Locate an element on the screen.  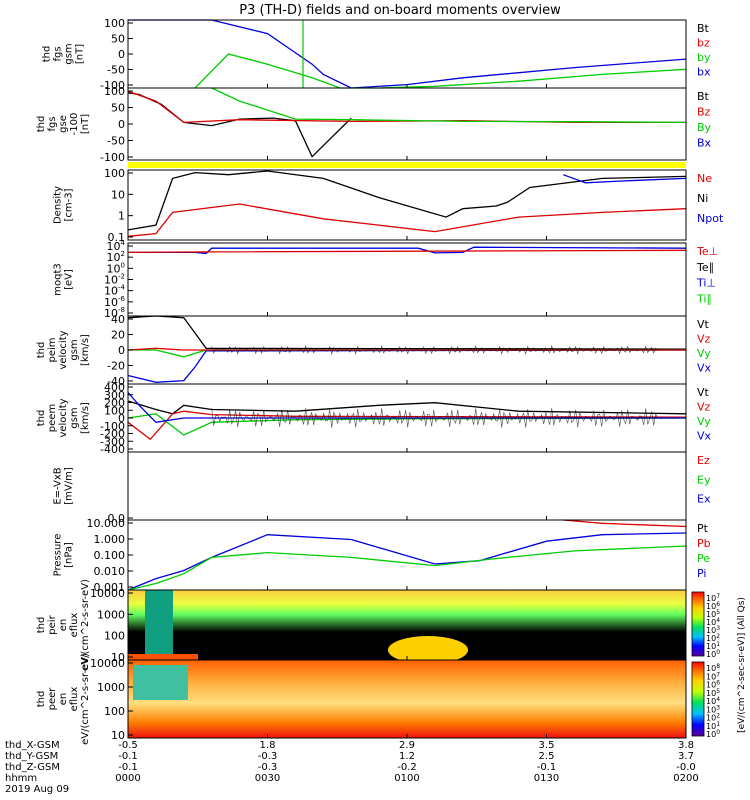
date-label: 2019 Aug 09 is located at coordinates (37, 789).